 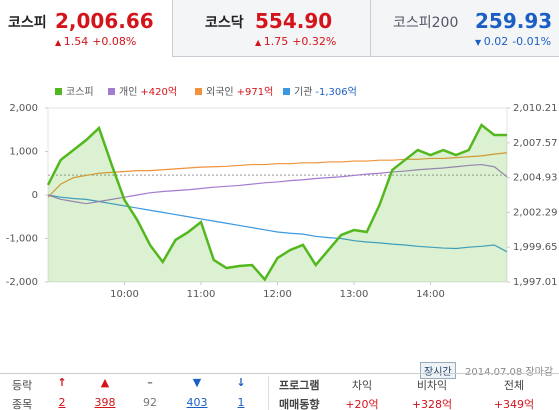 What do you see at coordinates (35, 195) in the screenshot?
I see `y-tick-label: 0` at bounding box center [35, 195].